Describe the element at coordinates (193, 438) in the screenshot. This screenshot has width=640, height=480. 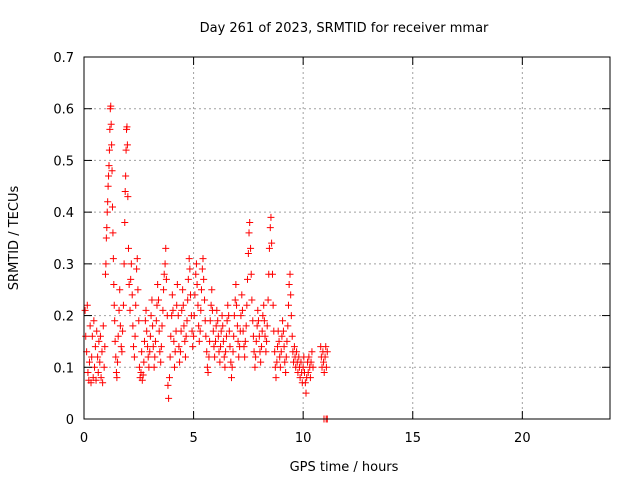
I see `x-tick-label: 5` at that location.